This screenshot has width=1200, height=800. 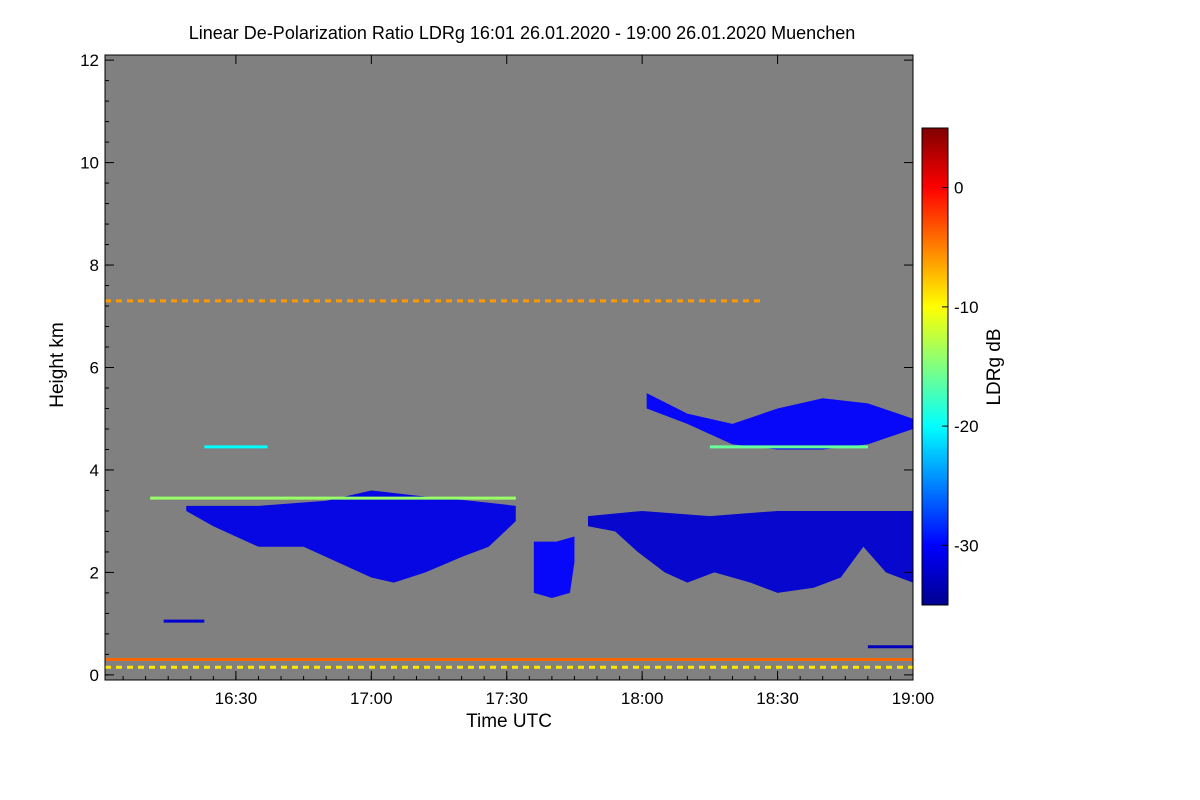 I want to click on lower-cloud-layer-b-area, so click(x=750, y=551).